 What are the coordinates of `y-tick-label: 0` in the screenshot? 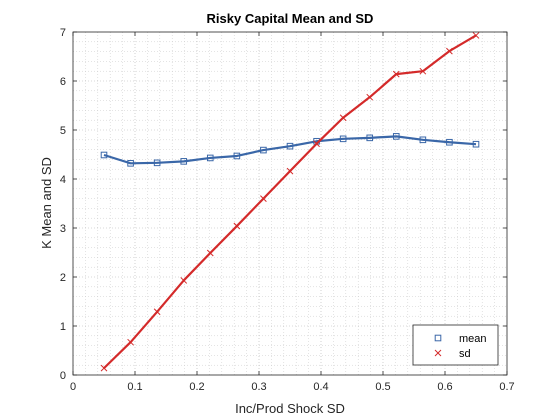 It's located at (63, 376).